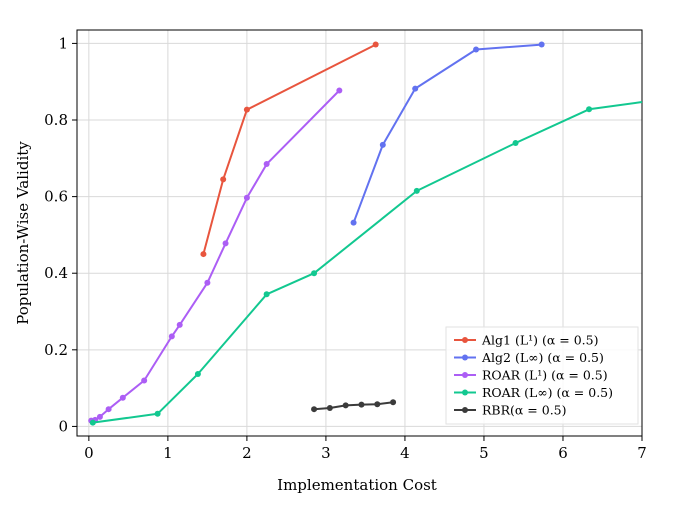 The height and width of the screenshot is (505, 674). I want to click on legend-label: RBR(α = 0.5), so click(524, 410).